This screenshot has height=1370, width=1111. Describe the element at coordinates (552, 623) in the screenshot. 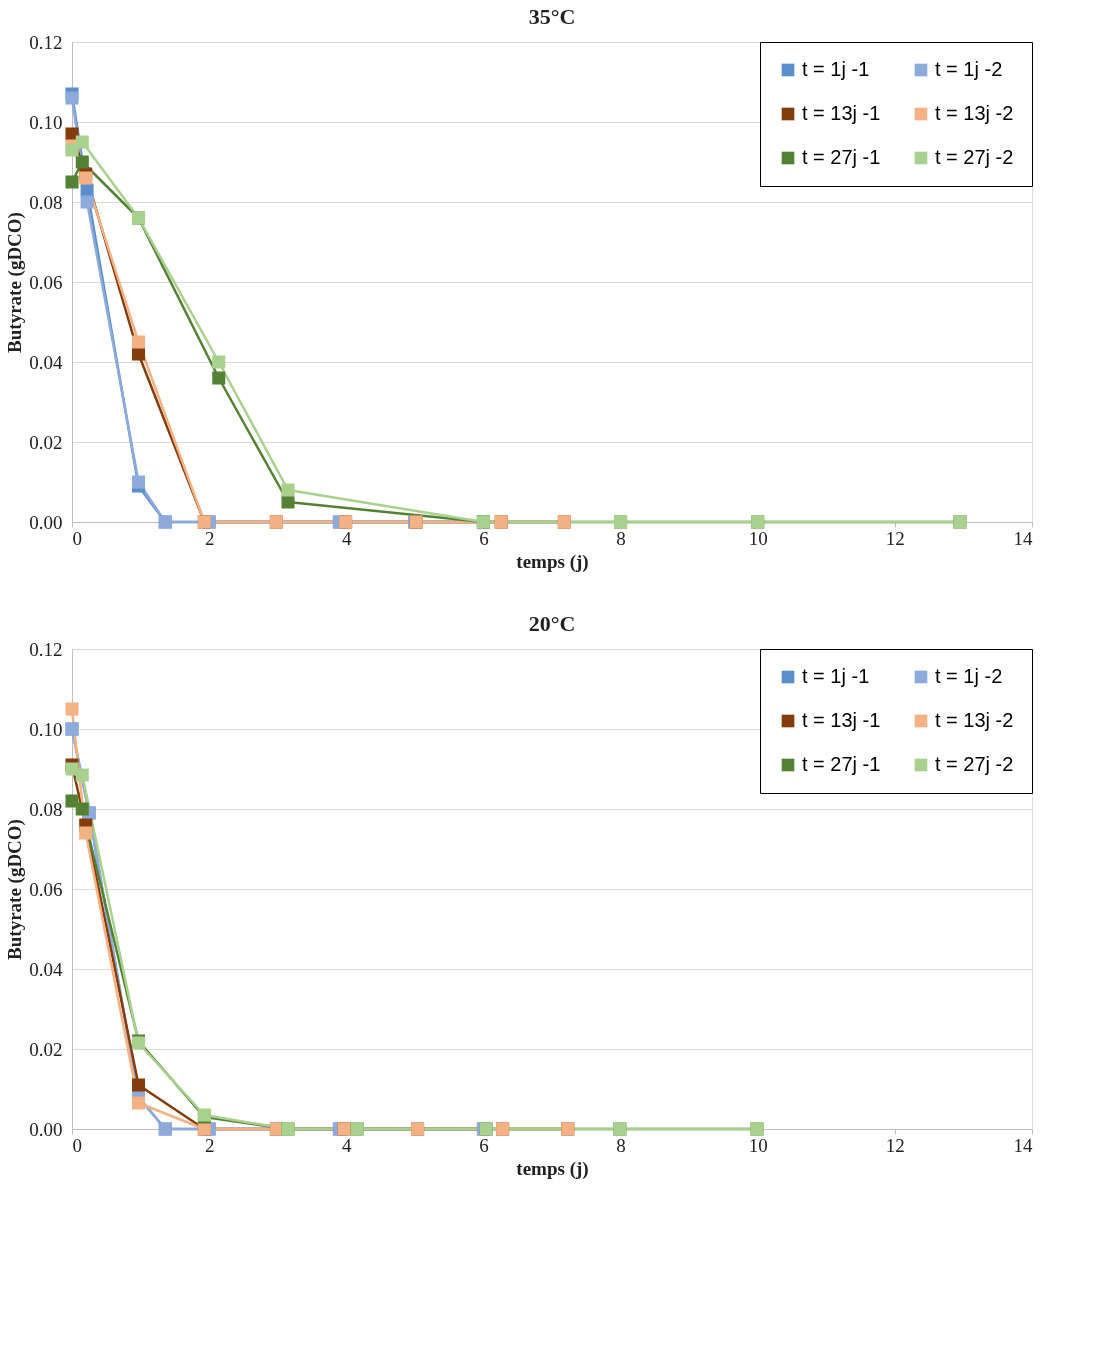

I see `chart-title: 20°C` at that location.